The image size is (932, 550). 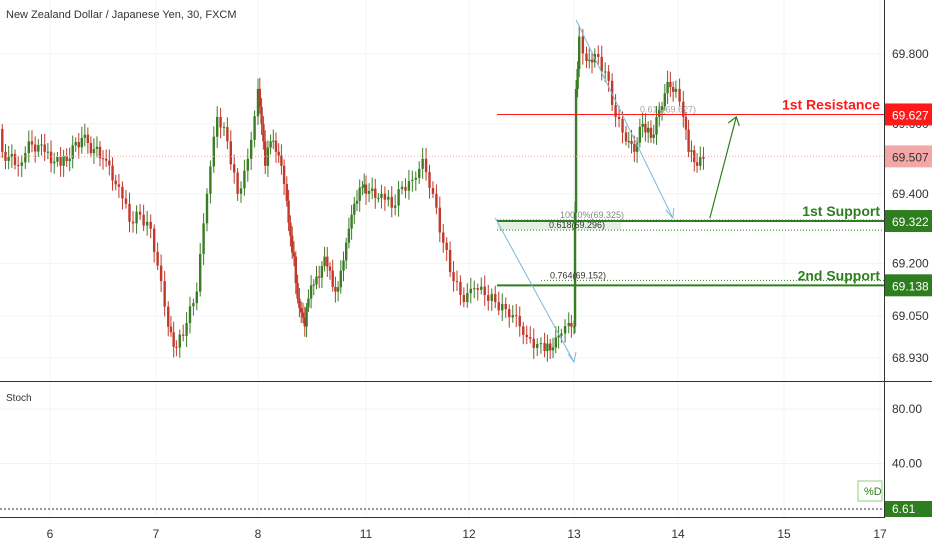 What do you see at coordinates (19, 398) in the screenshot?
I see `stoch-title: Stoch` at bounding box center [19, 398].